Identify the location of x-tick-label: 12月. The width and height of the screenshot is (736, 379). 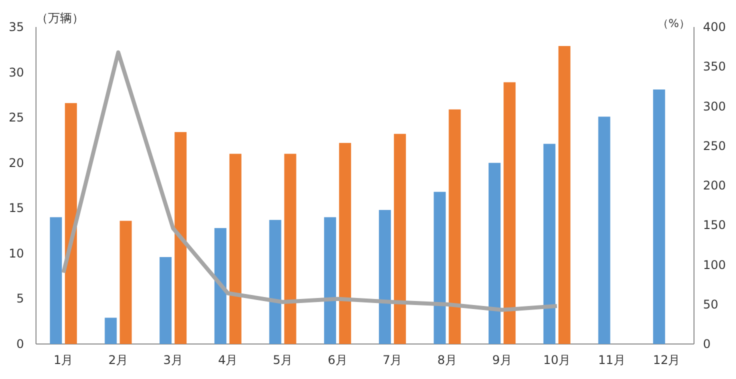
(666, 360).